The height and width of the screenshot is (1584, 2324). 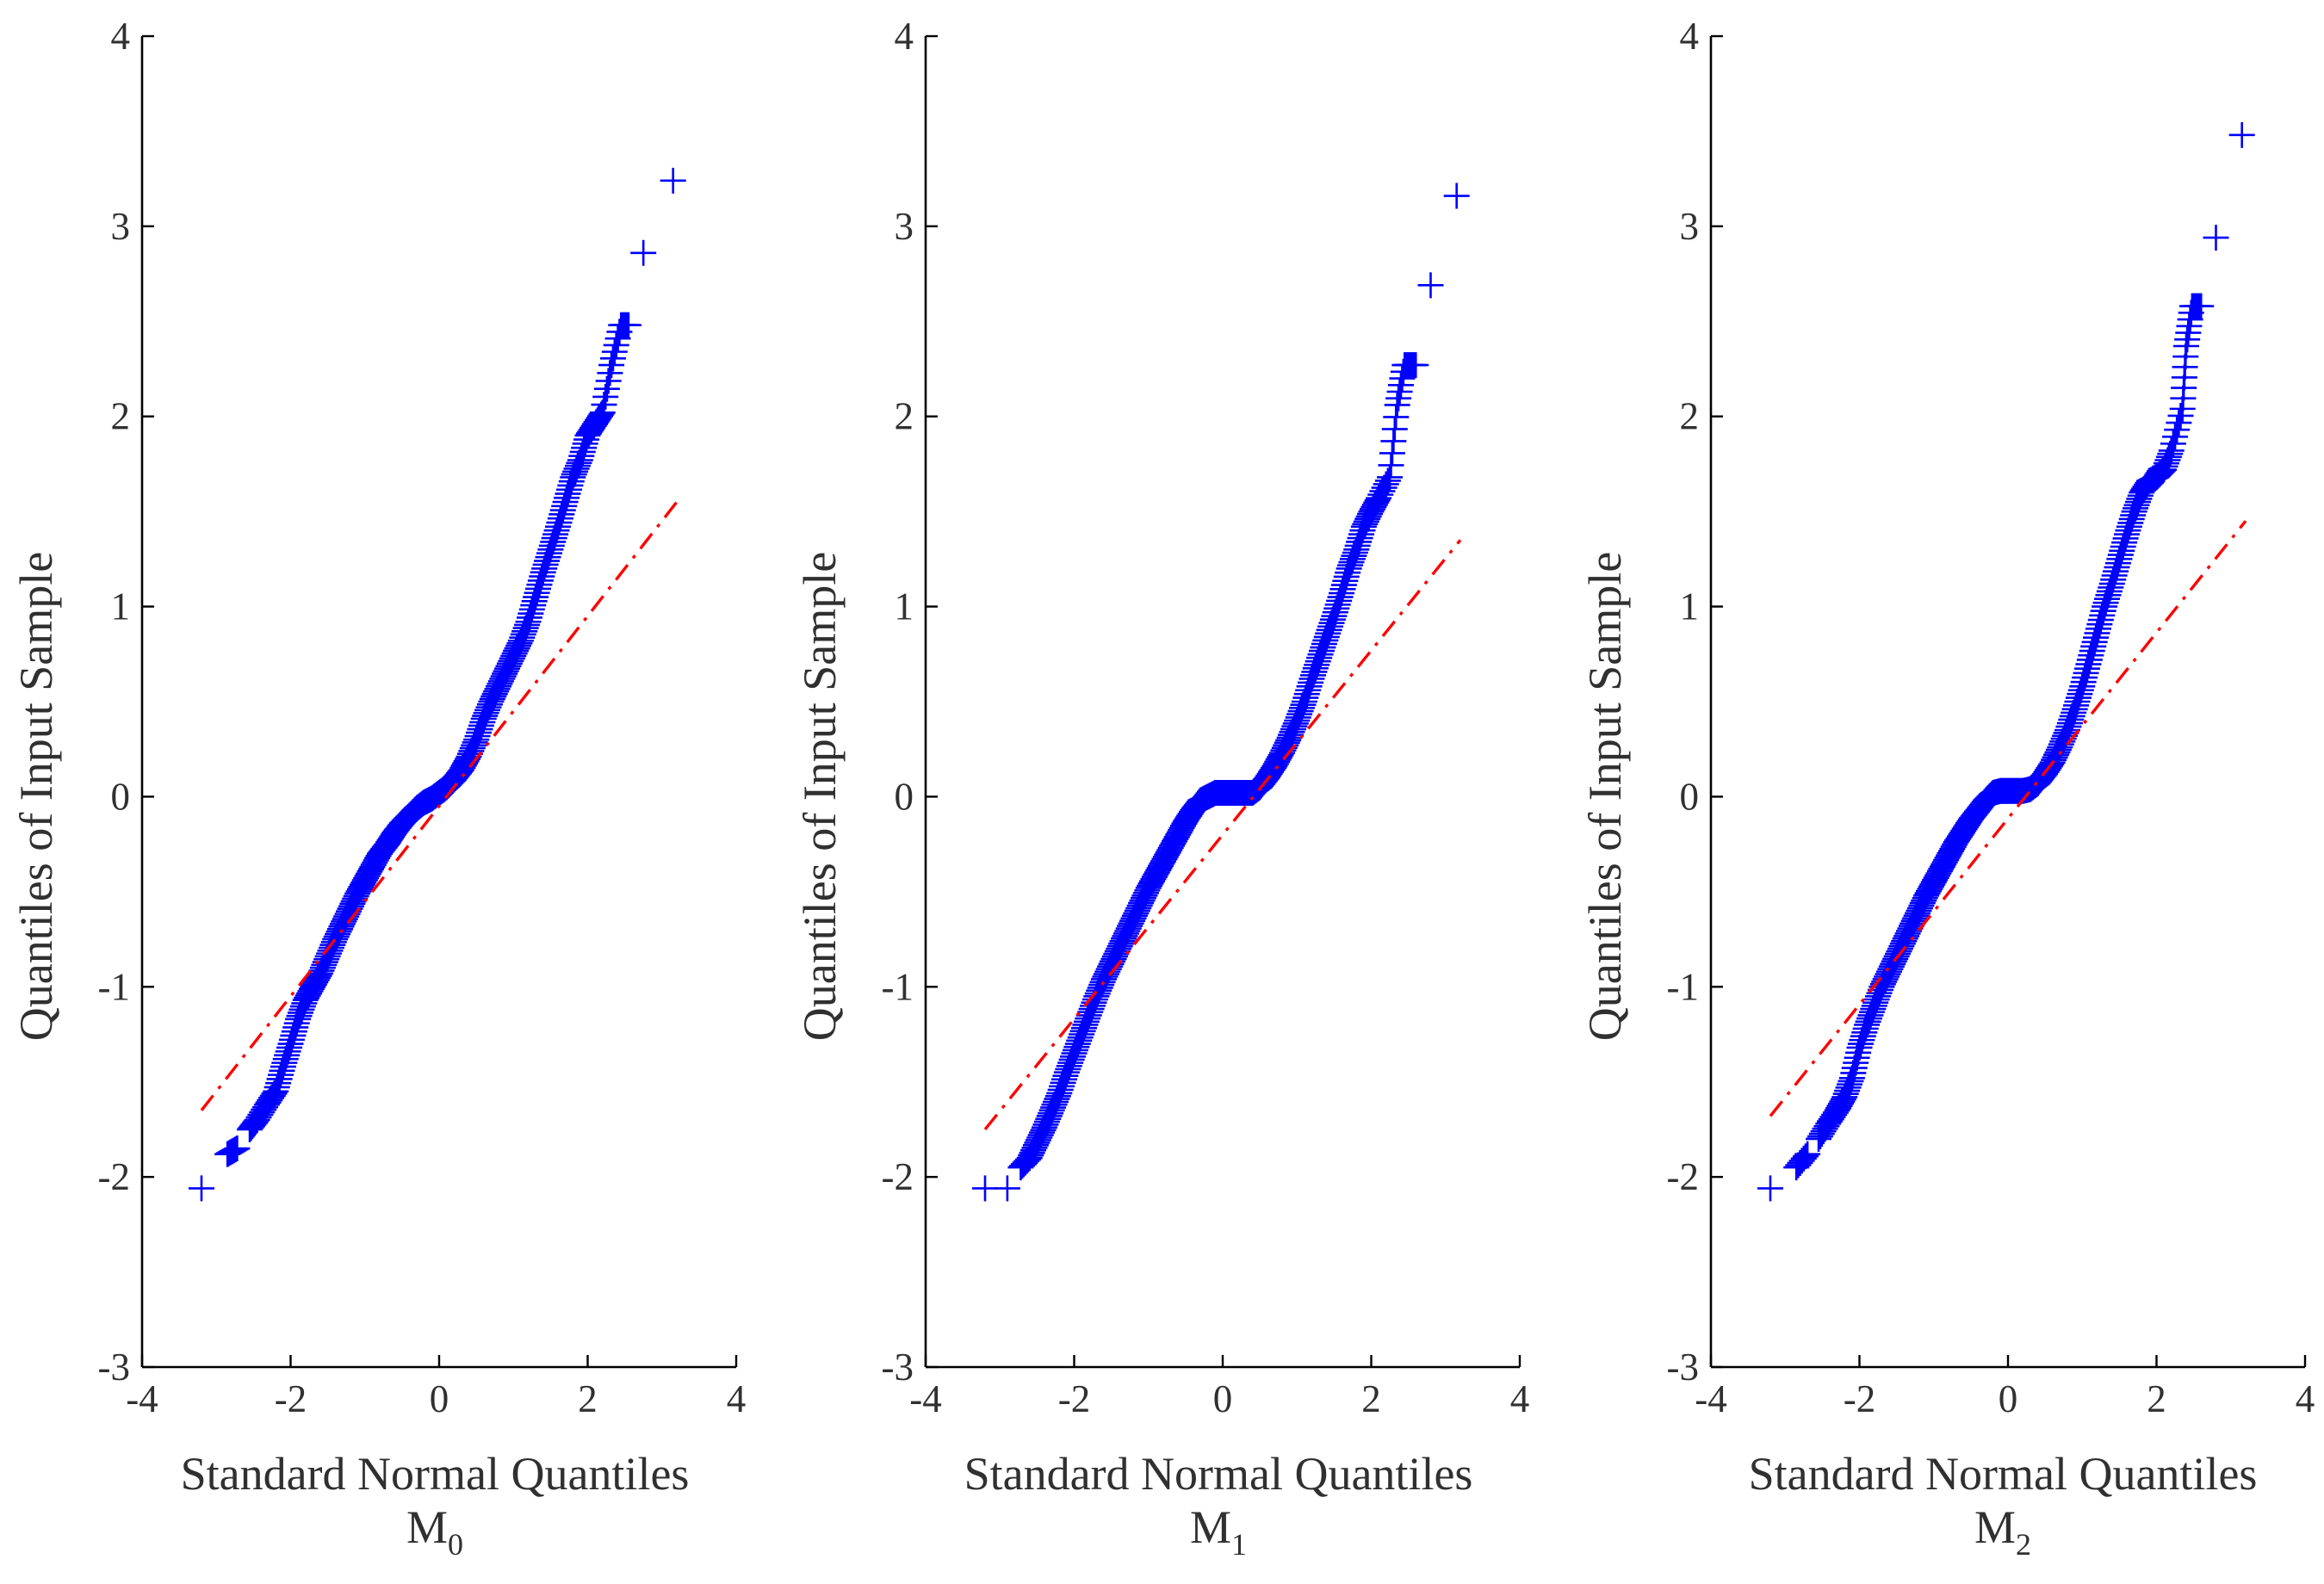 What do you see at coordinates (440, 1398) in the screenshot?
I see `x-tick-label: 0` at bounding box center [440, 1398].